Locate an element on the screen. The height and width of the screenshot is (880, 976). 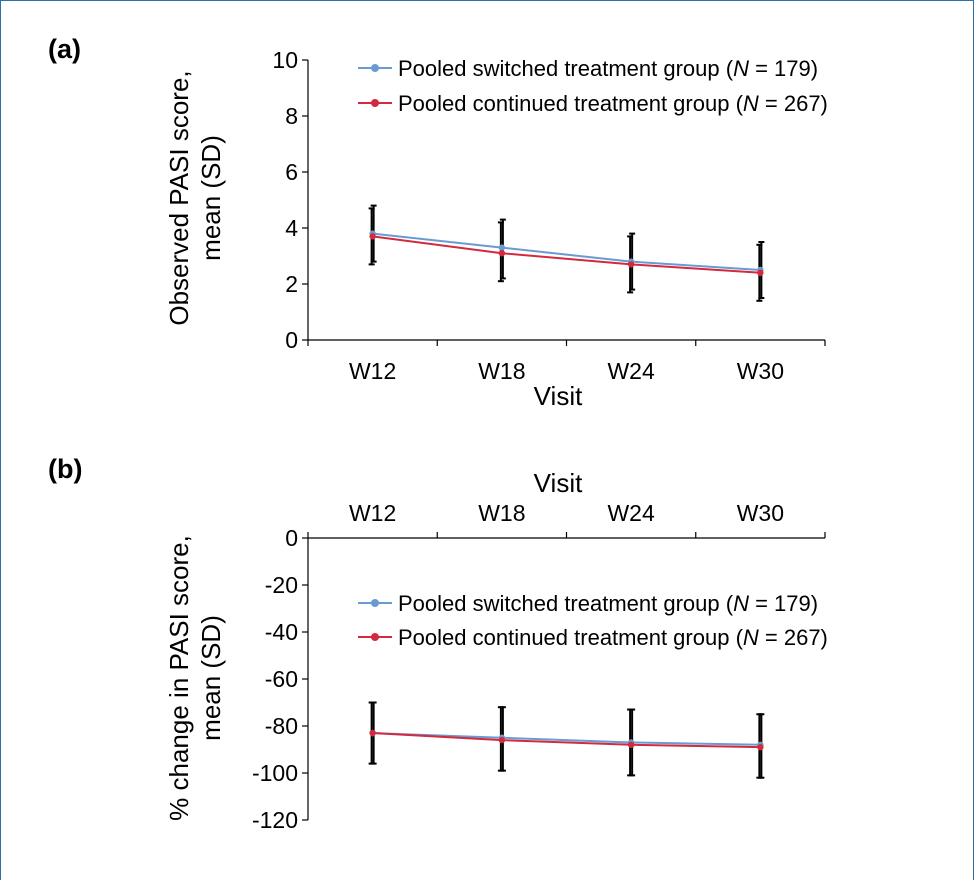
panel-a-xlabel: Visit is located at coordinates (558, 396).